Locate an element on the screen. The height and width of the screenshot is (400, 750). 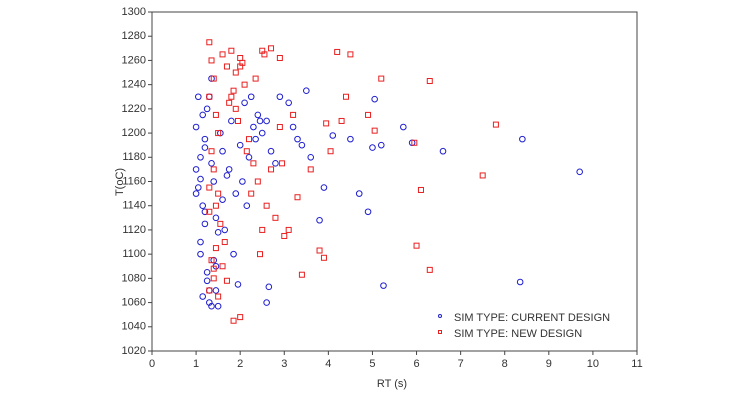
y-tick-label: 1080 is located at coordinates (134, 278).